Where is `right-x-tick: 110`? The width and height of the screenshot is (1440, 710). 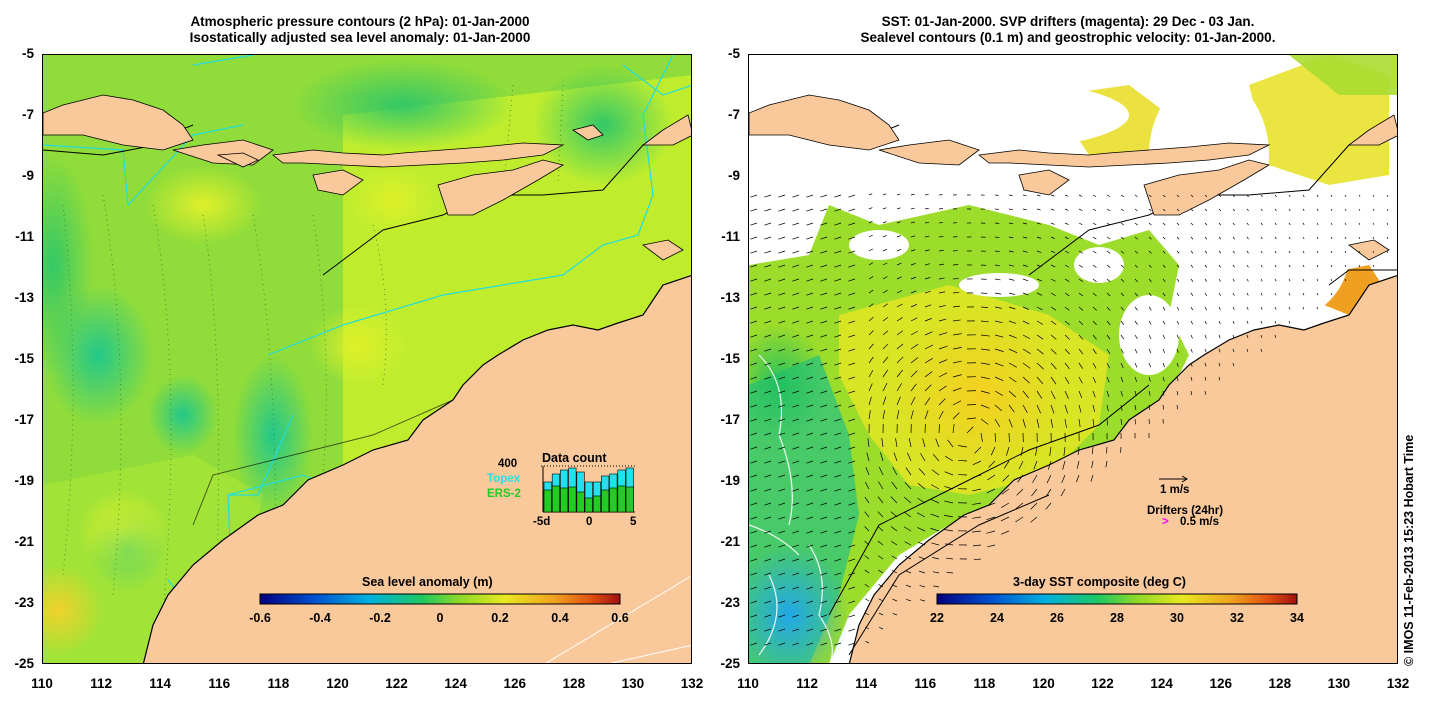
right-x-tick: 110 is located at coordinates (748, 683).